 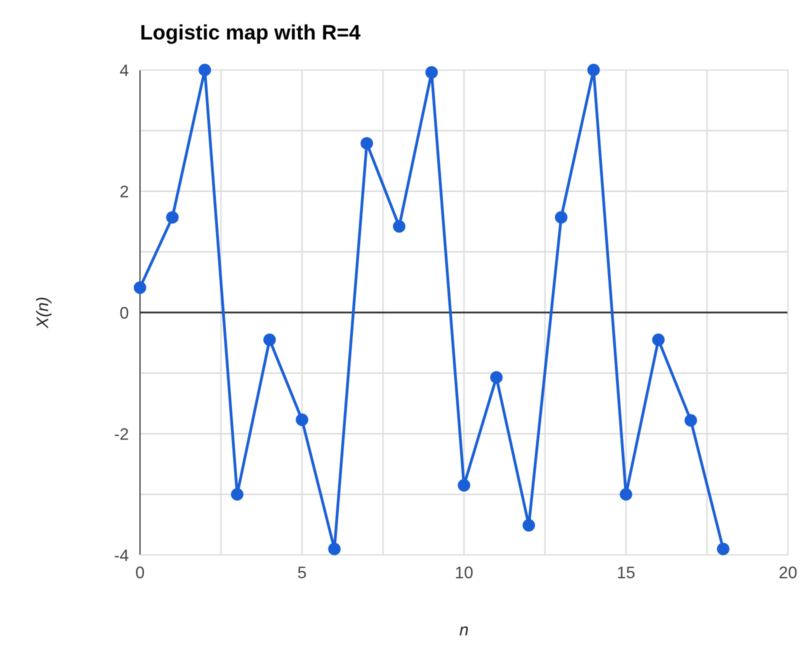 I want to click on chart-title: Logistic map with R=4, so click(x=250, y=34).